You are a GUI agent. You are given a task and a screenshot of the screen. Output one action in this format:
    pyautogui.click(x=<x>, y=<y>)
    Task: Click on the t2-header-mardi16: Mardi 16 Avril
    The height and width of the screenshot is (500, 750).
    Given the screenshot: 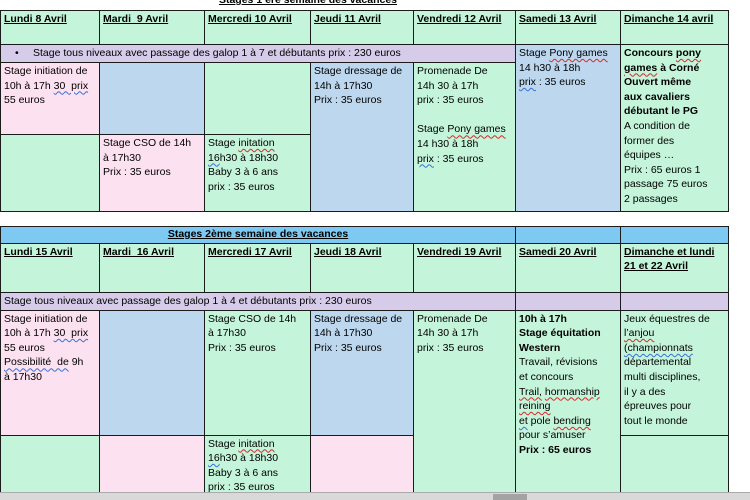 What is the action you would take?
    pyautogui.click(x=152, y=267)
    